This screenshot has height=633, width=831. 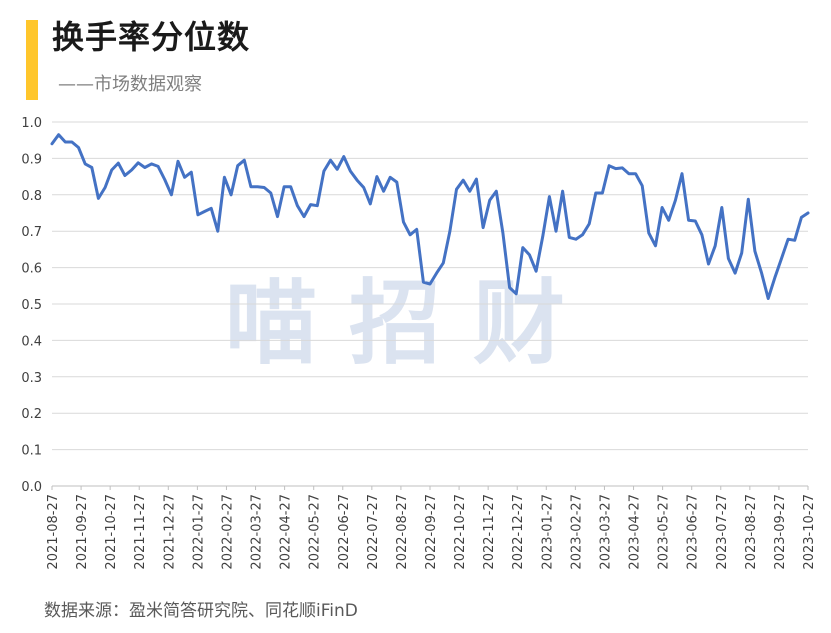 What do you see at coordinates (140, 532) in the screenshot?
I see `x-tick-label: 2021-11-27` at bounding box center [140, 532].